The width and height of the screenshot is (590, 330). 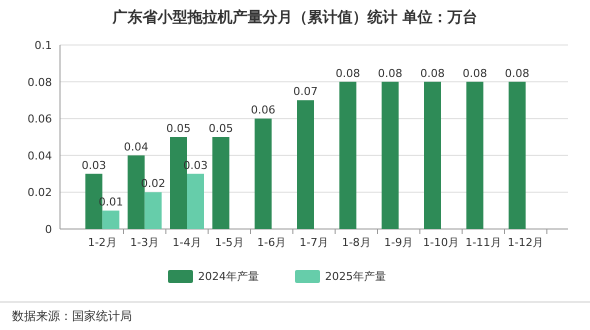 What do you see at coordinates (355, 276) in the screenshot?
I see `legend-label: 2025年产量` at bounding box center [355, 276].